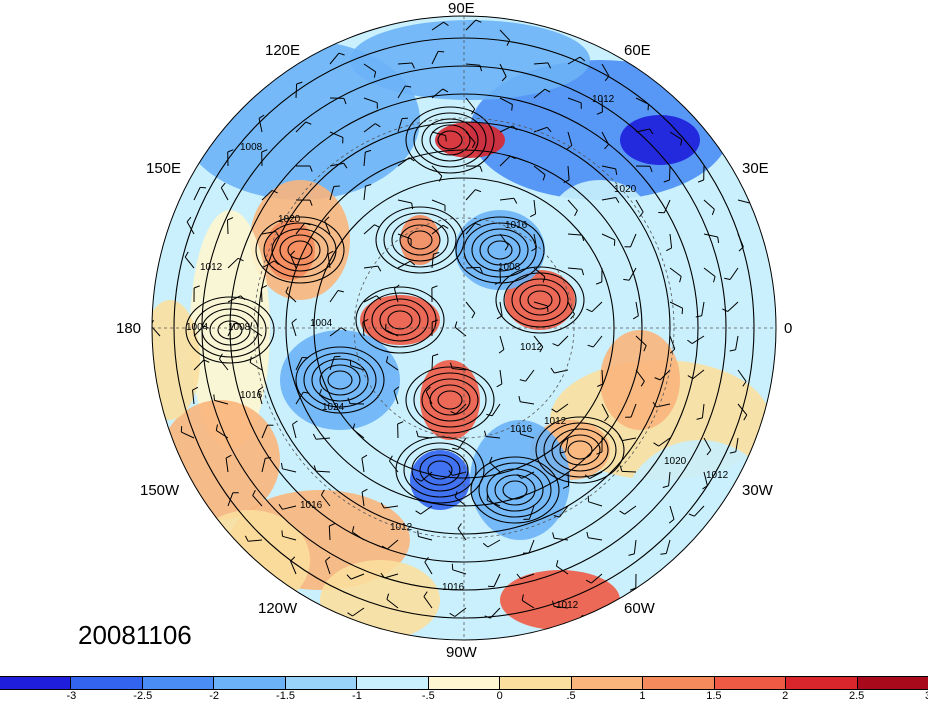 Image resolution: width=928 pixels, height=702 pixels. What do you see at coordinates (464, 683) in the screenshot?
I see `colorbar` at bounding box center [464, 683].